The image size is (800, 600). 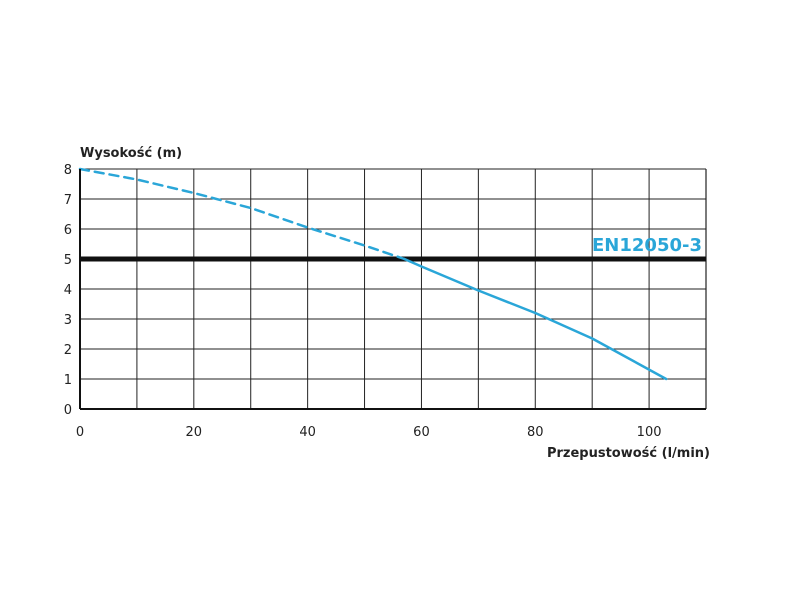 What do you see at coordinates (242, 214) in the screenshot?
I see `curve-series-dashed` at bounding box center [242, 214].